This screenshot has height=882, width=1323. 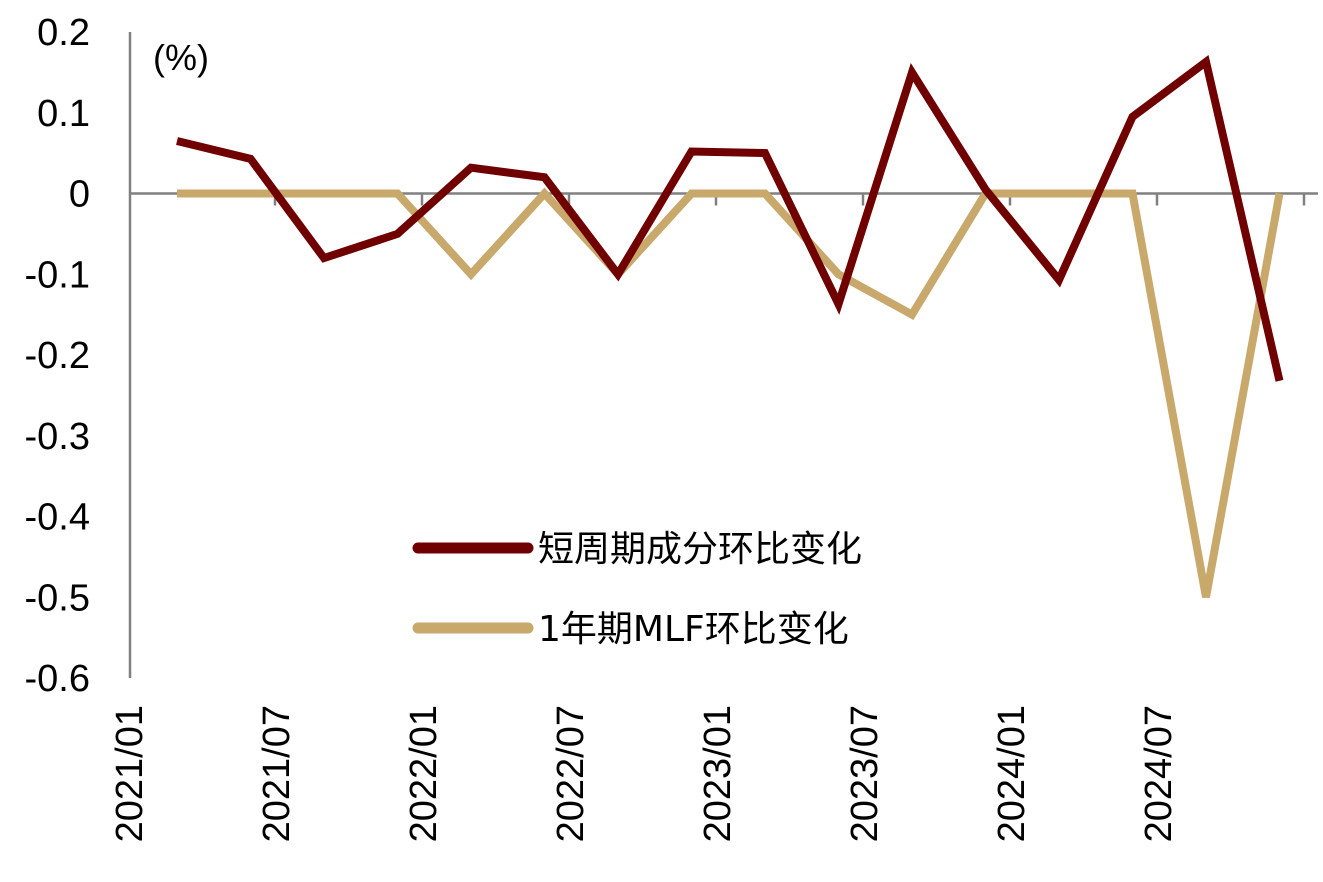 What do you see at coordinates (57, 679) in the screenshot?
I see `y-tick-label: -0.6` at bounding box center [57, 679].